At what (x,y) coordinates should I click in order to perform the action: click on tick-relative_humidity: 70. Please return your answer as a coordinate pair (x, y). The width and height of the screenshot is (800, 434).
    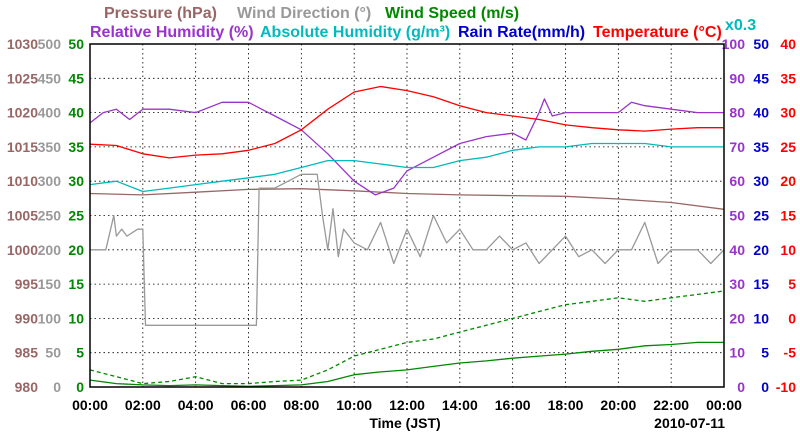
    Looking at the image, I should click on (737, 147).